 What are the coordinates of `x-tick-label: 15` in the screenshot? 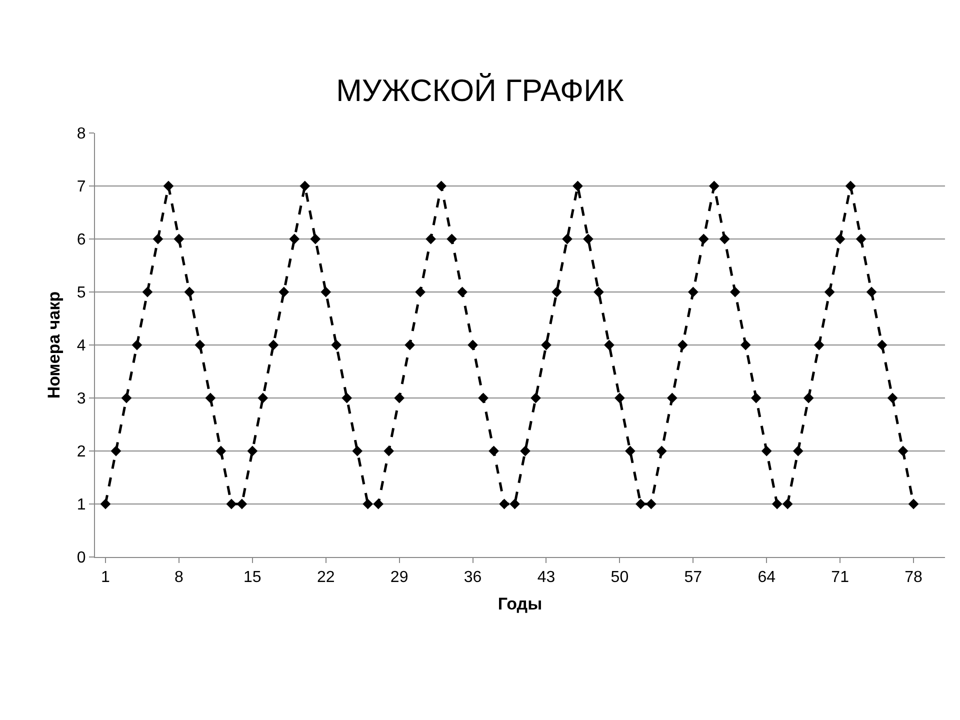 It's located at (253, 577).